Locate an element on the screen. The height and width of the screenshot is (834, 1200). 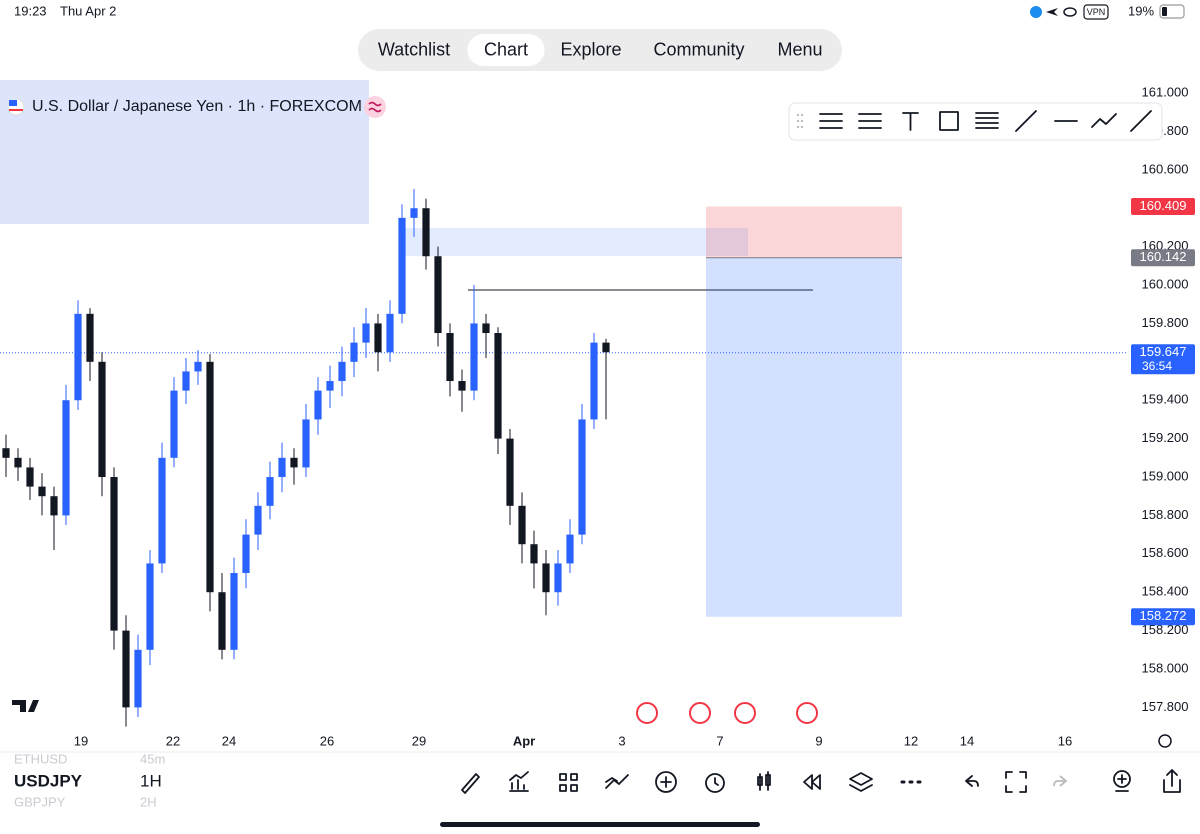
y-tick-label: 161.000 is located at coordinates (1165, 91).